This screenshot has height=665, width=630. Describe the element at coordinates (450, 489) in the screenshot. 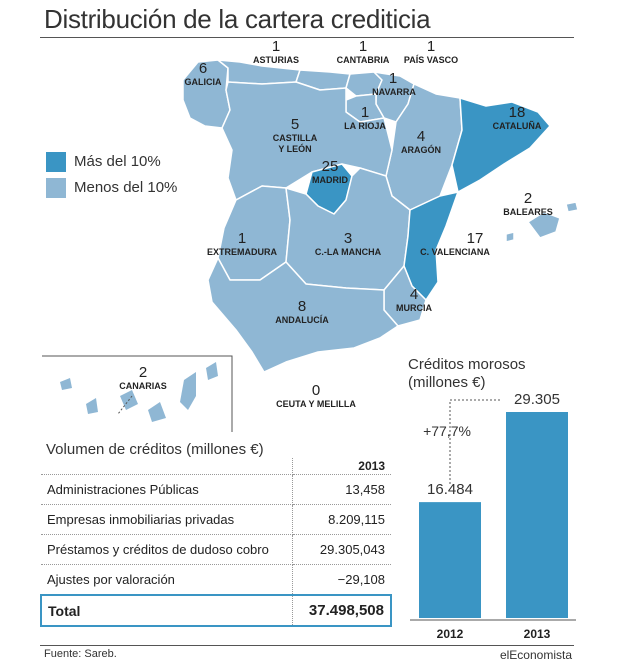

I see `bar-value-label: 16.484` at that location.